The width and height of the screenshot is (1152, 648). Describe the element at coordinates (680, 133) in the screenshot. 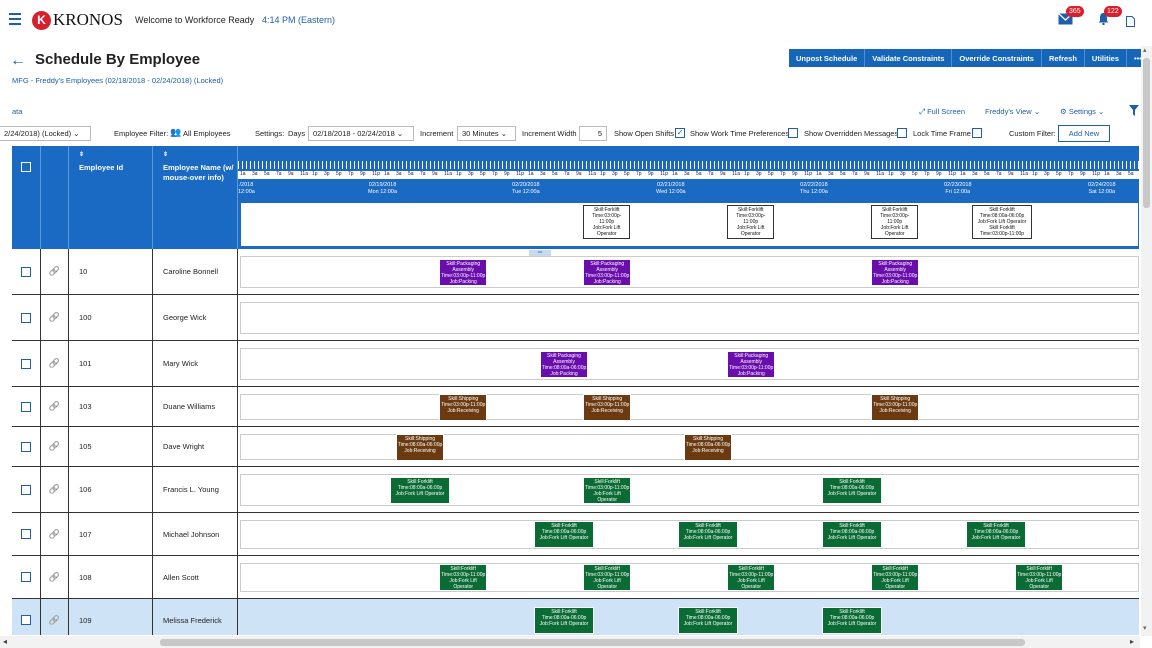

I see `show-open-shifts-checkbox: ✓` at that location.